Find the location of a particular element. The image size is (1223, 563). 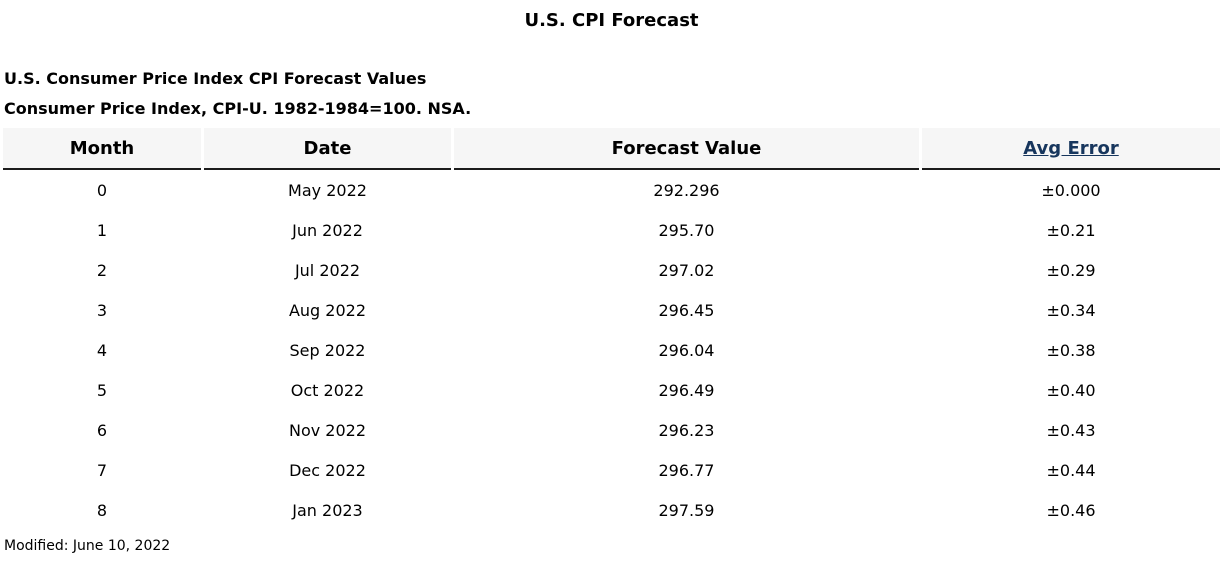

table-row: 4 Sep 2022 296.04 ±0.38 is located at coordinates (611, 350).